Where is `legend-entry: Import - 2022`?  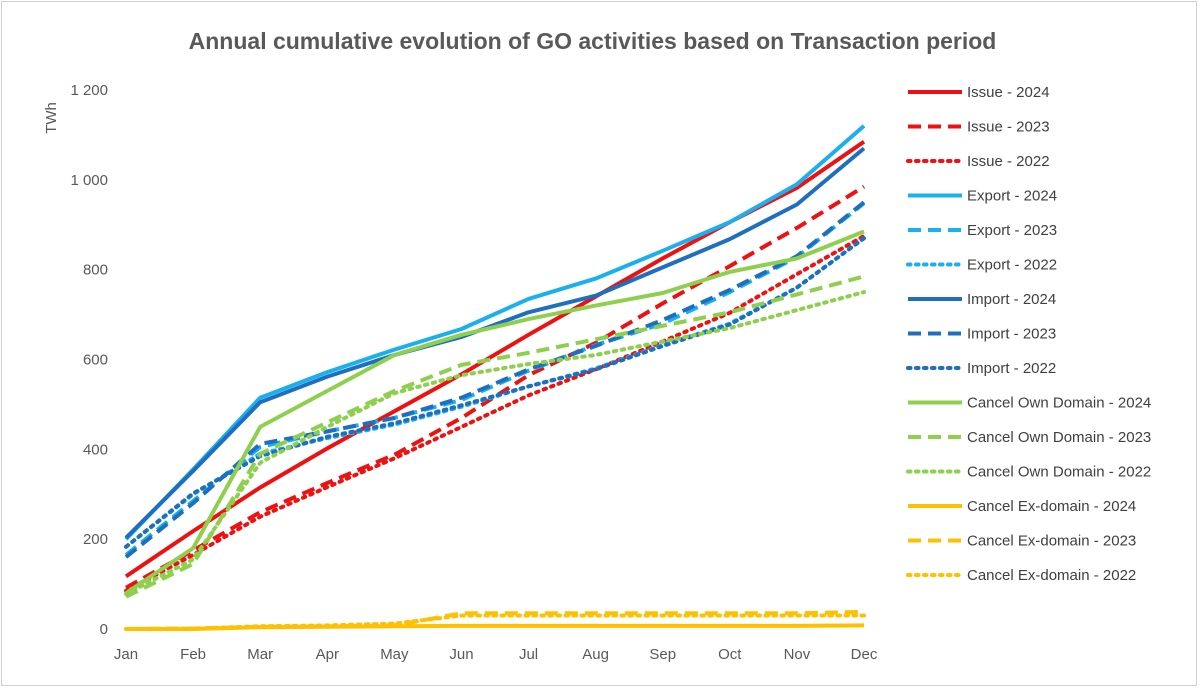 legend-entry: Import - 2022 is located at coordinates (981, 368).